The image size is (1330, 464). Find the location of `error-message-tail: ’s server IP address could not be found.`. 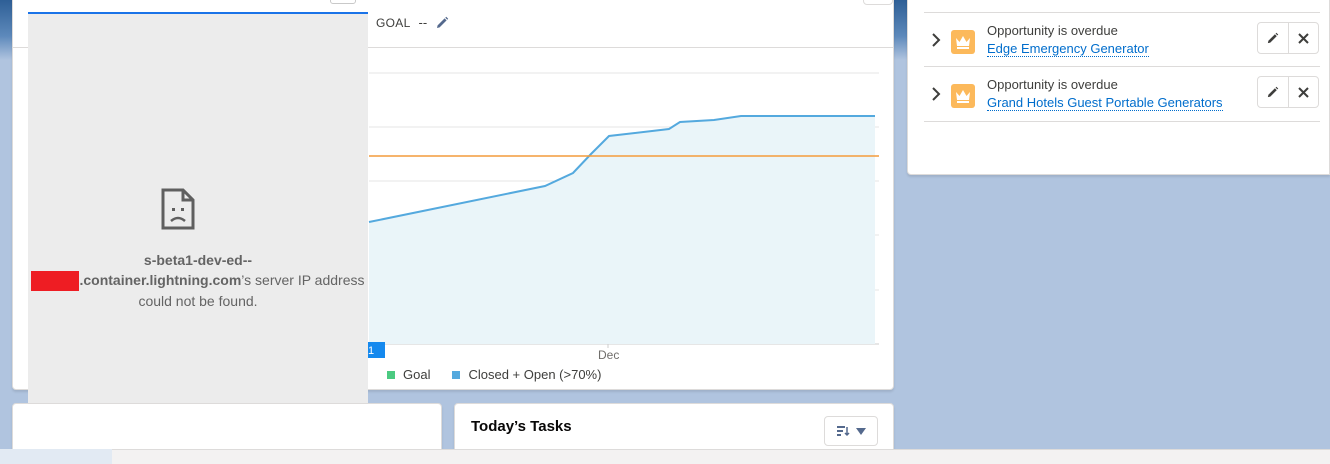

error-message-tail: ’s server IP address could not be found. is located at coordinates (251, 291).